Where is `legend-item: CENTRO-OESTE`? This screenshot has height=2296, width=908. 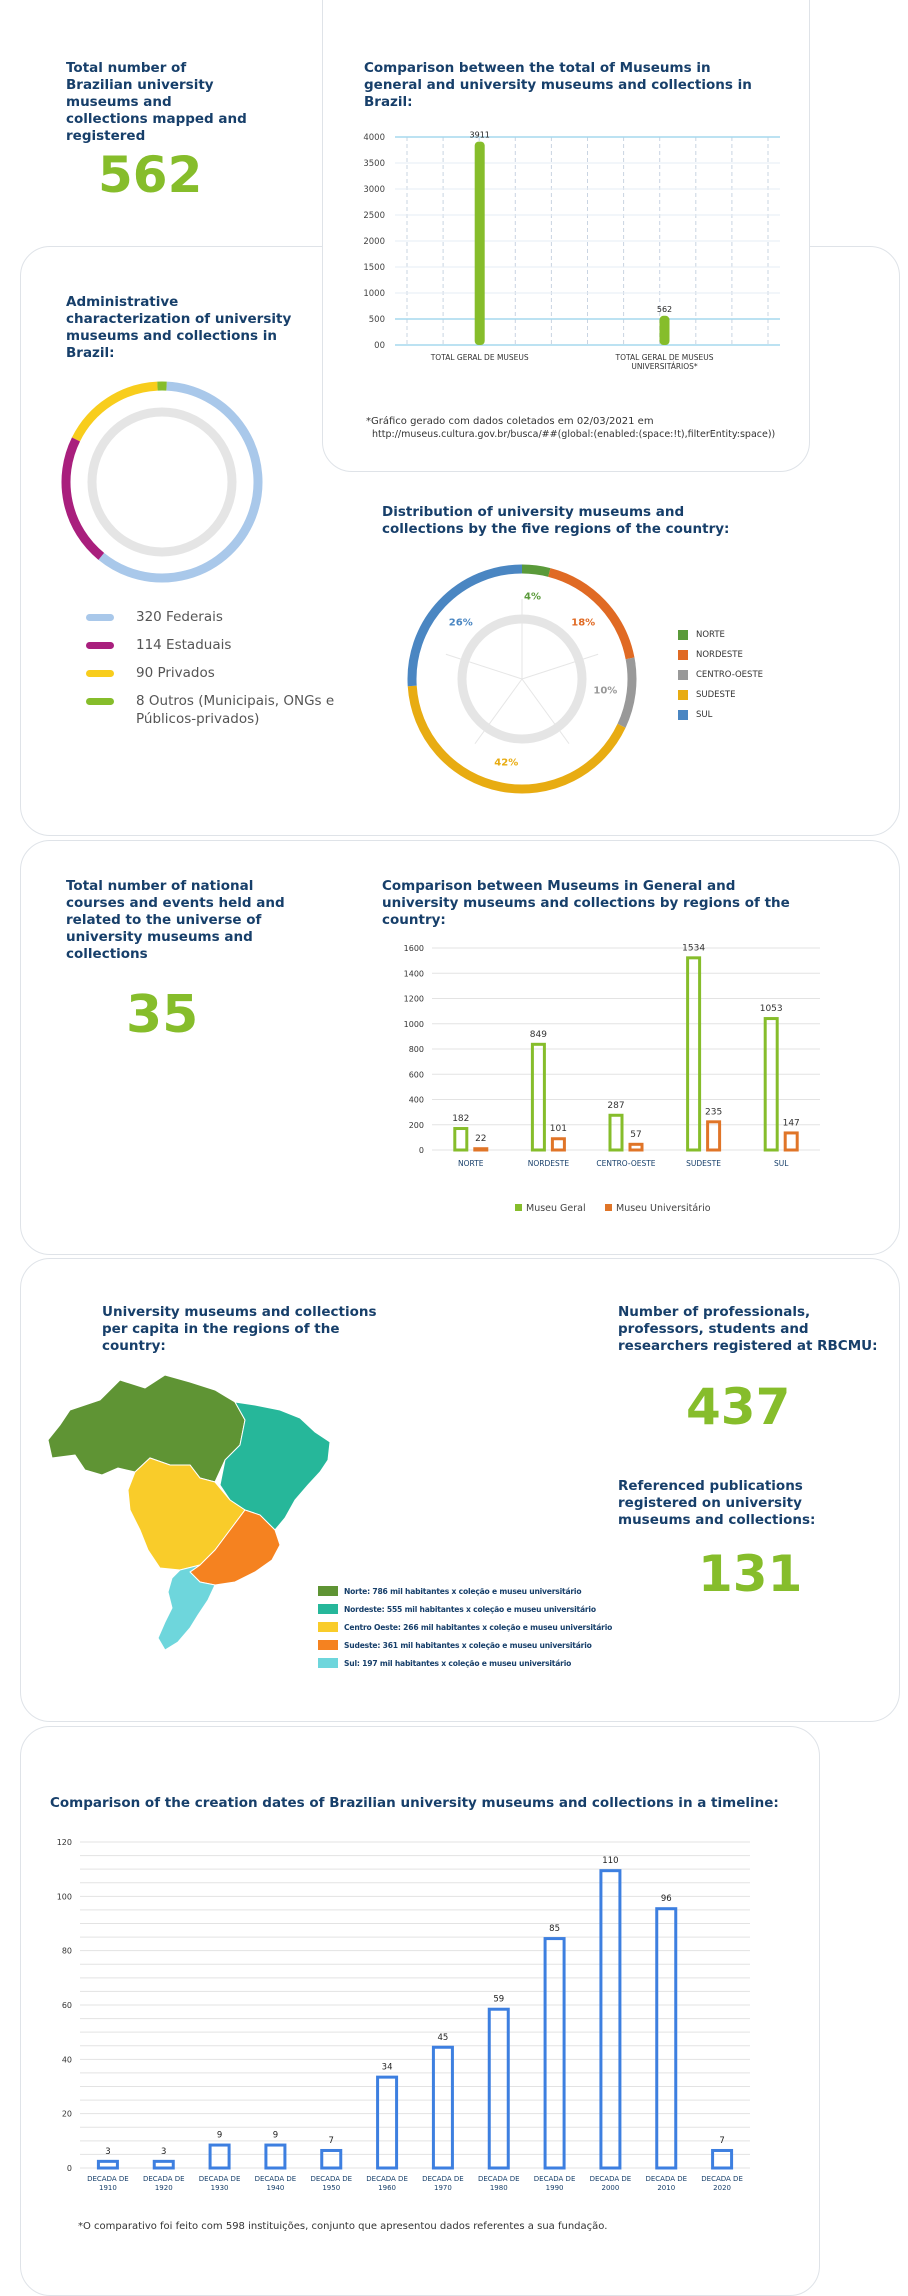 legend-item: CENTRO-OESTE is located at coordinates (720, 675).